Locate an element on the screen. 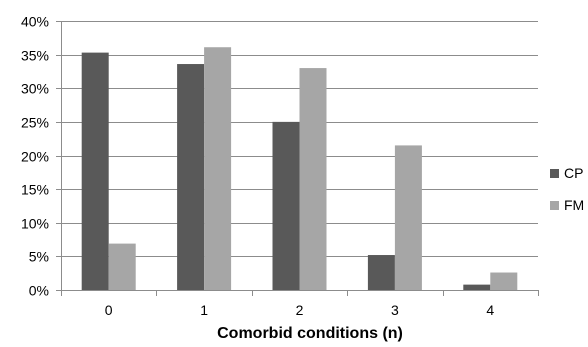 This screenshot has width=588, height=347. y-tick-label: 5% is located at coordinates (39, 257).